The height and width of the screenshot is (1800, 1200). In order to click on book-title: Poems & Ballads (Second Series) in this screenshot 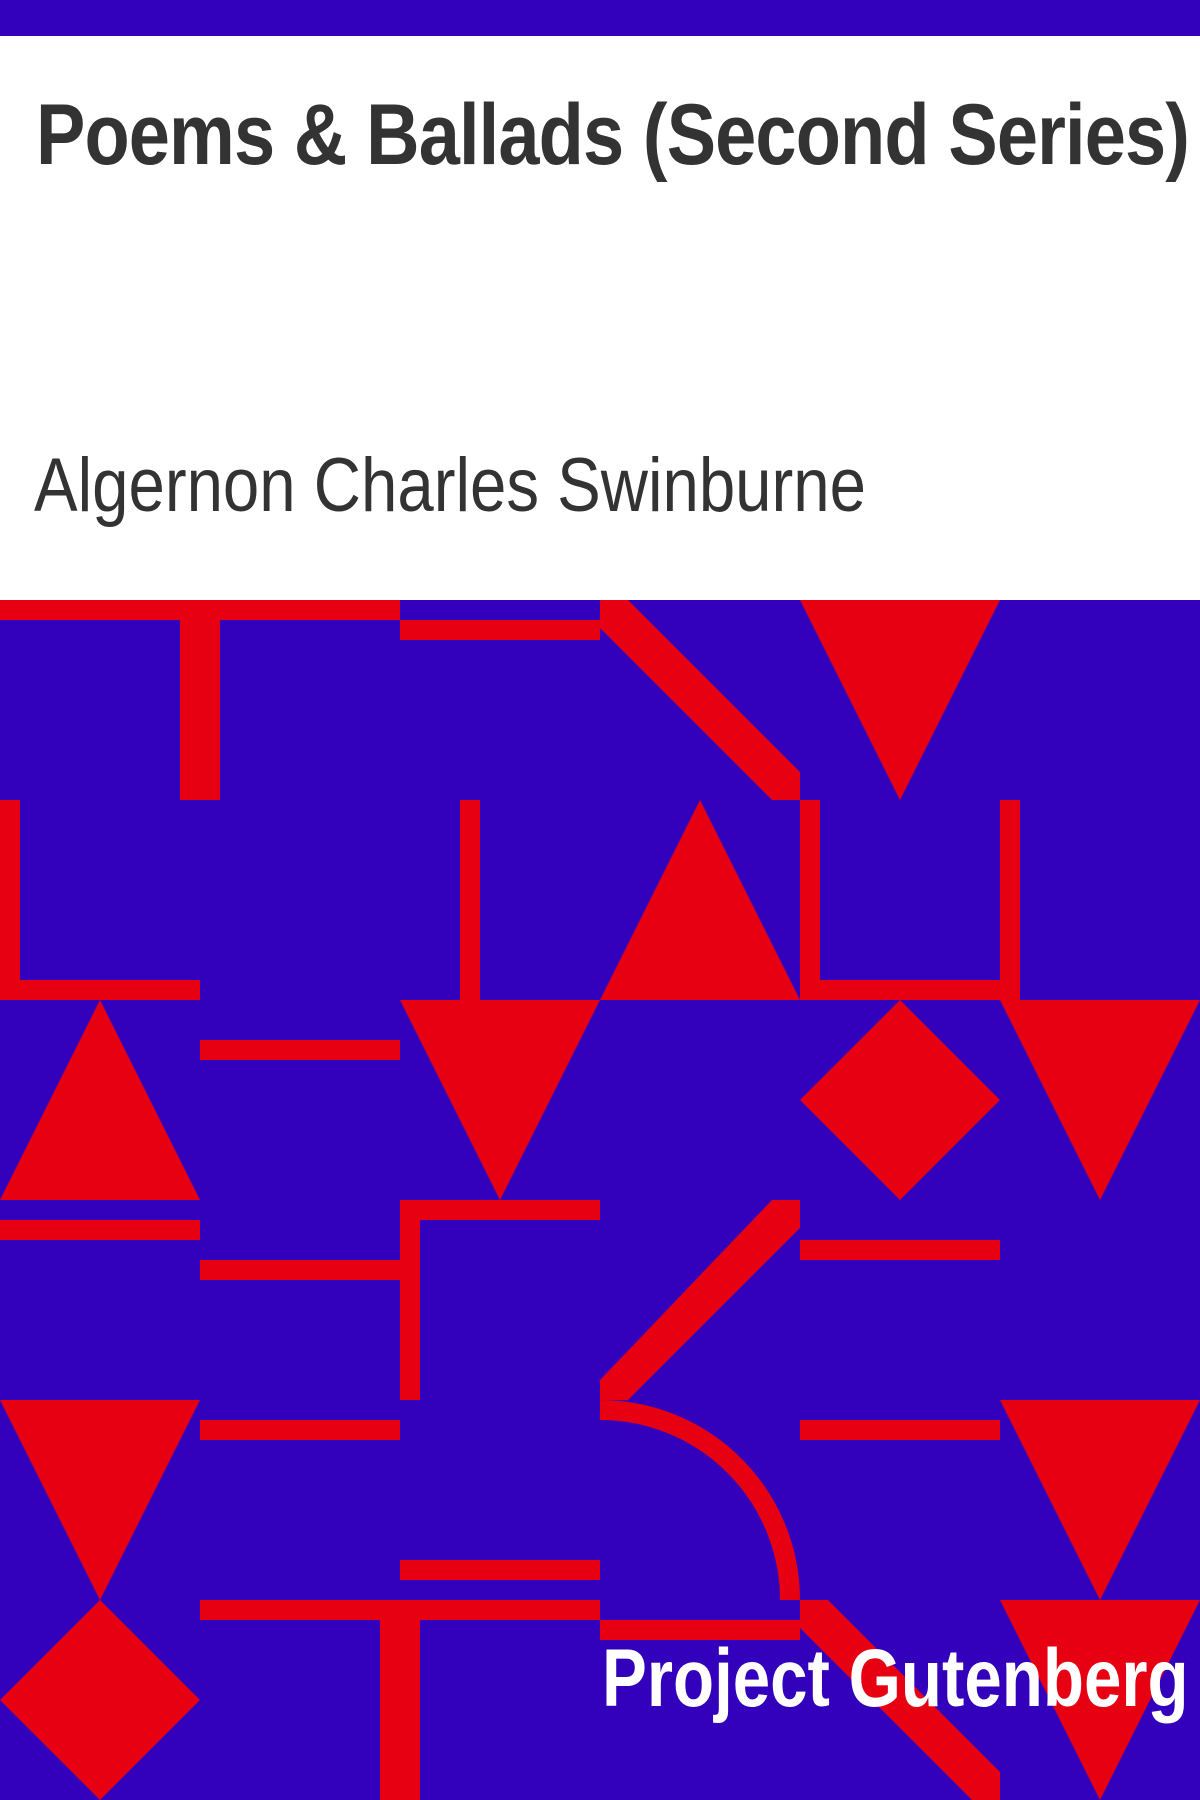, I will do `click(613, 135)`.